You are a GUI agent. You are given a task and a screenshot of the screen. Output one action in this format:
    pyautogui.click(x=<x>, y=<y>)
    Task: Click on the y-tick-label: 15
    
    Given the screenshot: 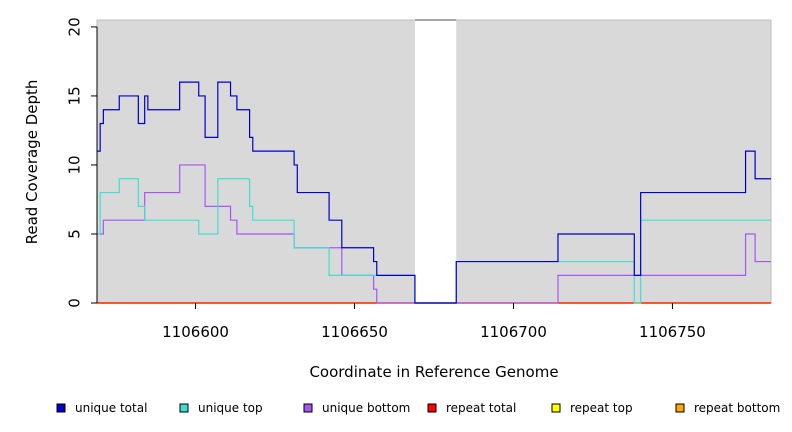 What is the action you would take?
    pyautogui.click(x=75, y=95)
    